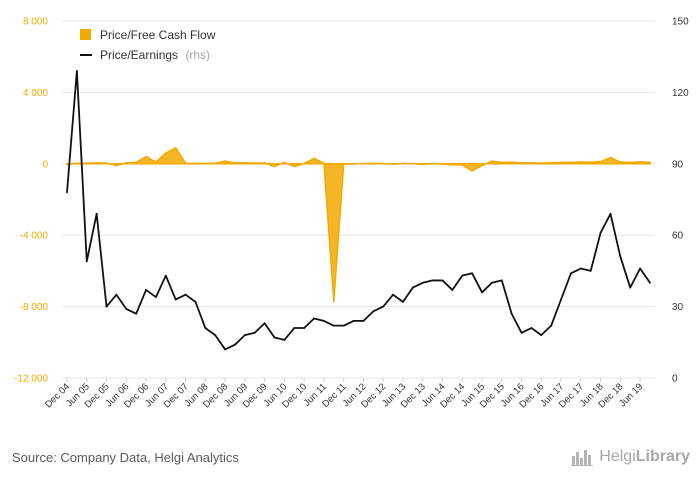 Image resolution: width=700 pixels, height=483 pixels. What do you see at coordinates (31, 201) in the screenshot?
I see `left-y-axis: 8 000 4 000 0 -4 000 -8 000 -12 000` at bounding box center [31, 201].